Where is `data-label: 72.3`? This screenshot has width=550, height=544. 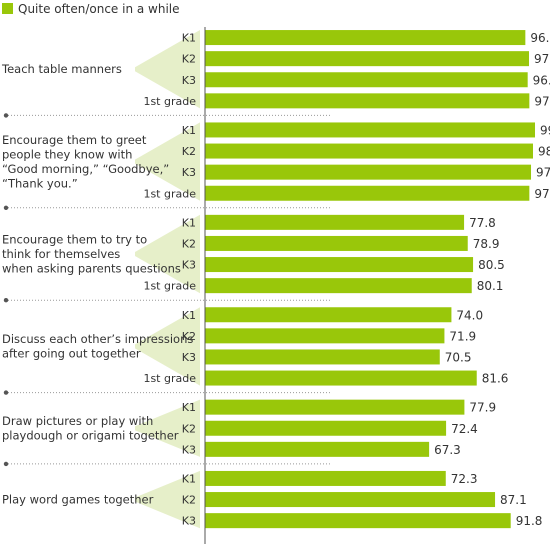 data-label: 72.3 is located at coordinates (464, 479).